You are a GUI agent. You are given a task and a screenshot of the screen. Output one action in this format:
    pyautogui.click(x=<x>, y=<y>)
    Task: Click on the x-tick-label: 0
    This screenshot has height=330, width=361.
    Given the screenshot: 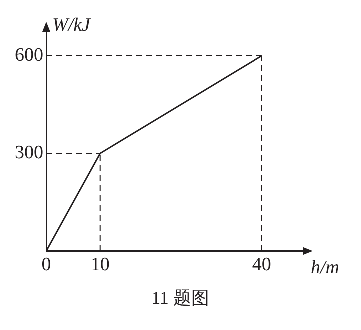 What is the action you would take?
    pyautogui.click(x=47, y=265)
    